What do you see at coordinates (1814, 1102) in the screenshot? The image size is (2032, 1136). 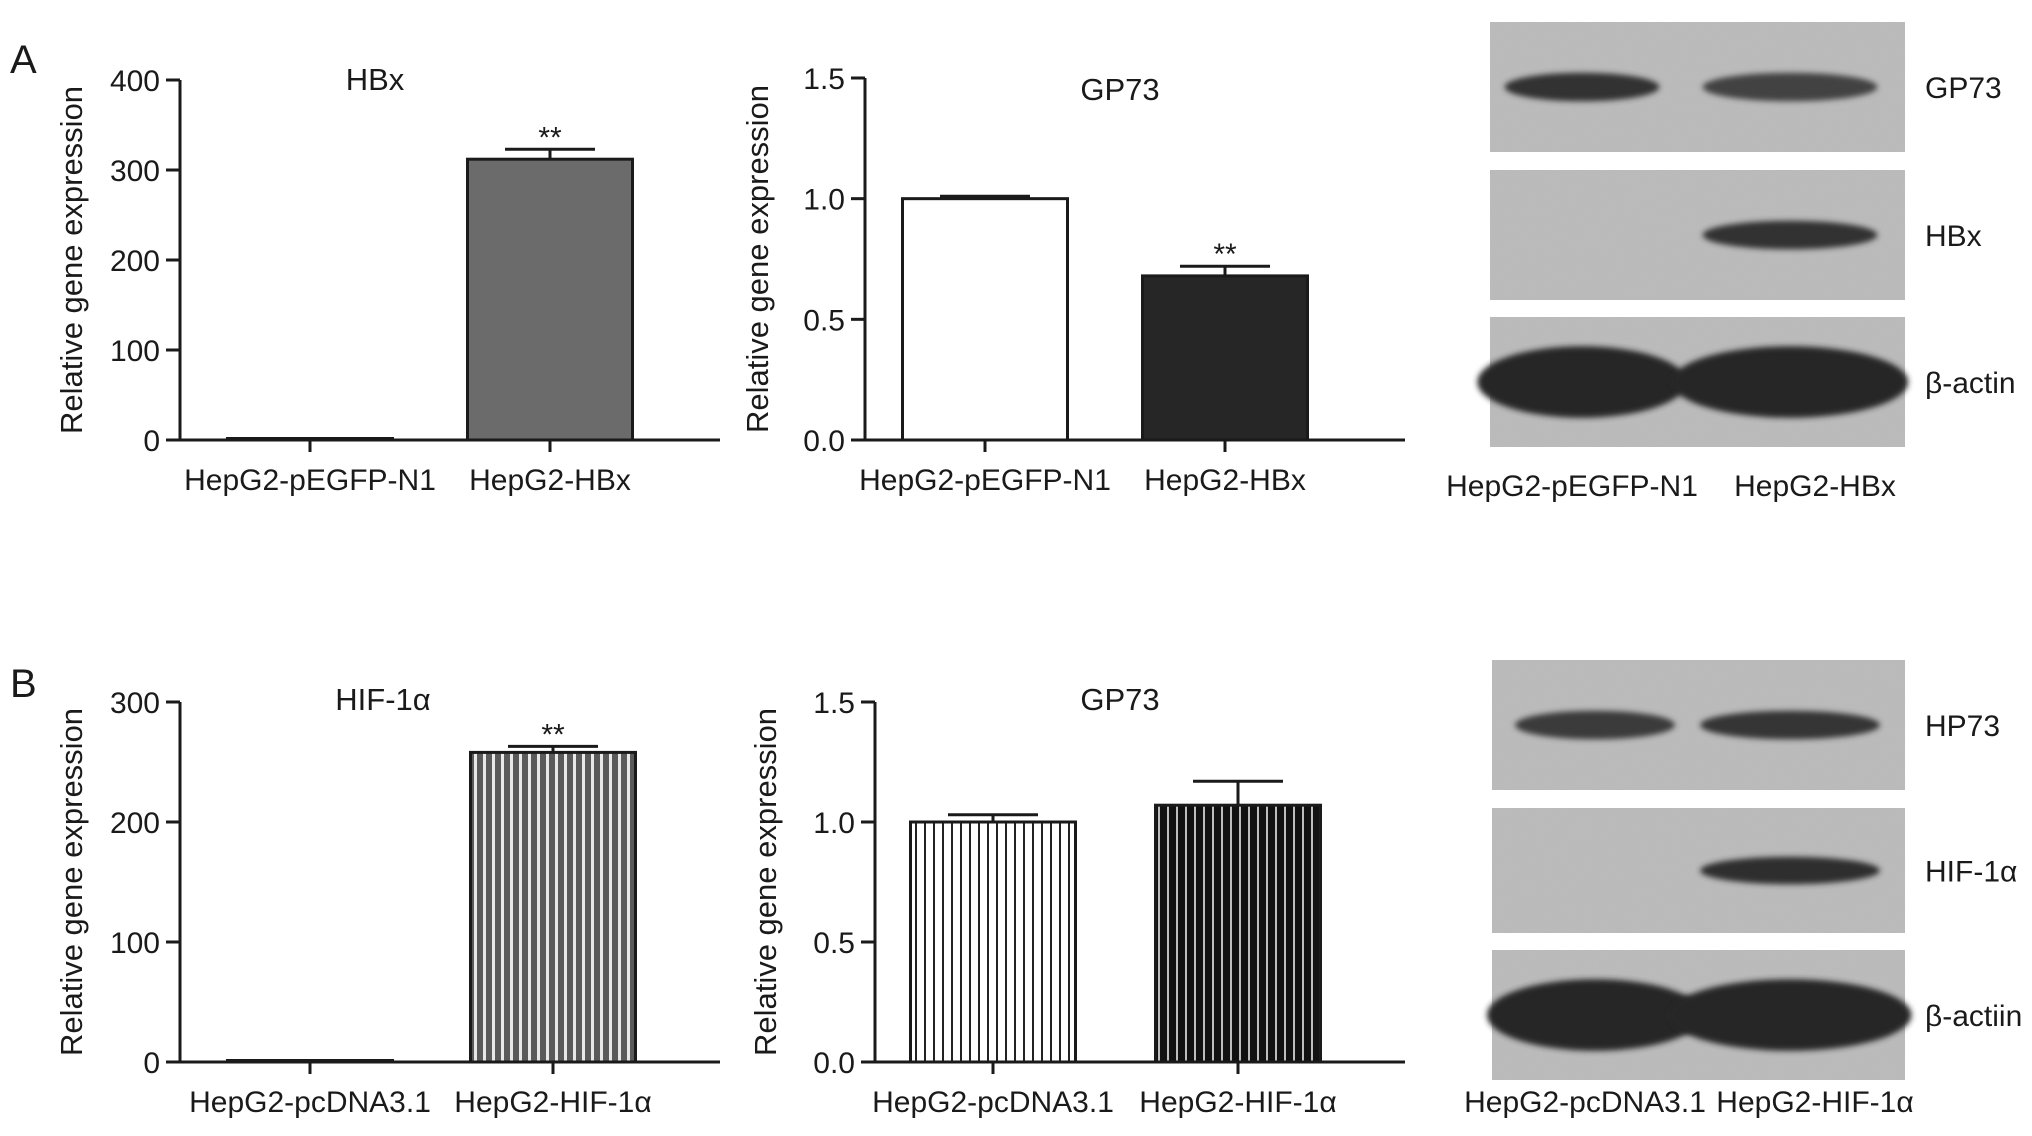 I see `blot-lane-label: HepG2-HIF-1α` at bounding box center [1814, 1102].